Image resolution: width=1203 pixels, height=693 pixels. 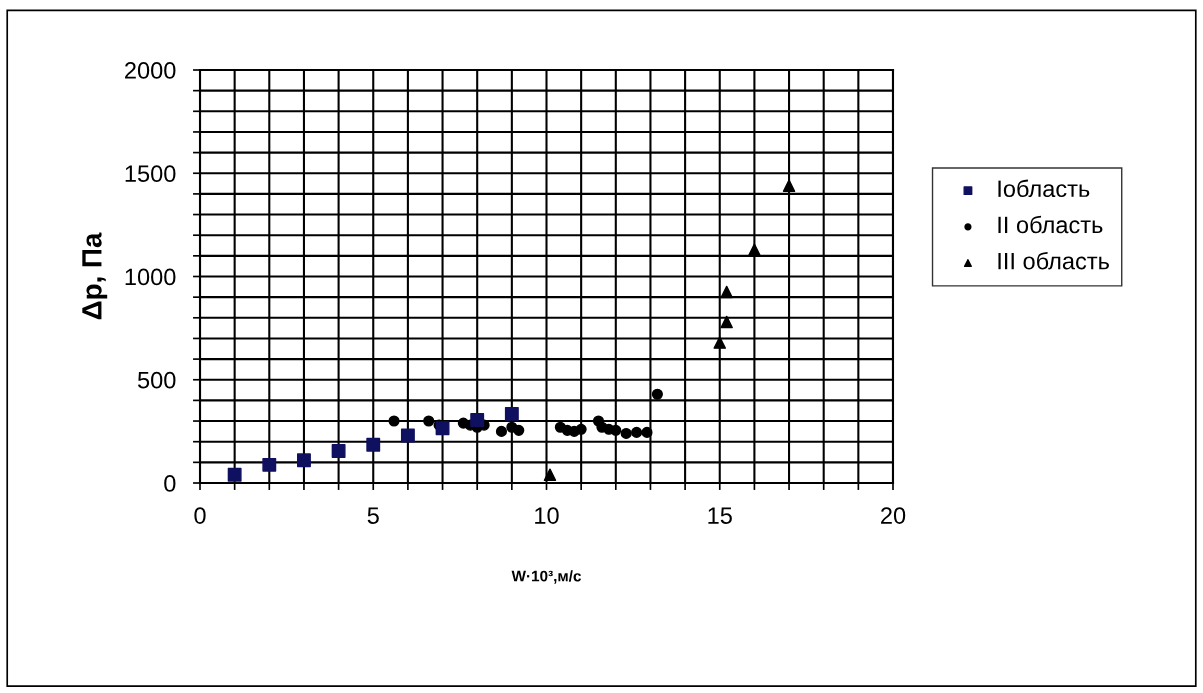 I want to click on y-tick-label: 1500, so click(x=150, y=174).